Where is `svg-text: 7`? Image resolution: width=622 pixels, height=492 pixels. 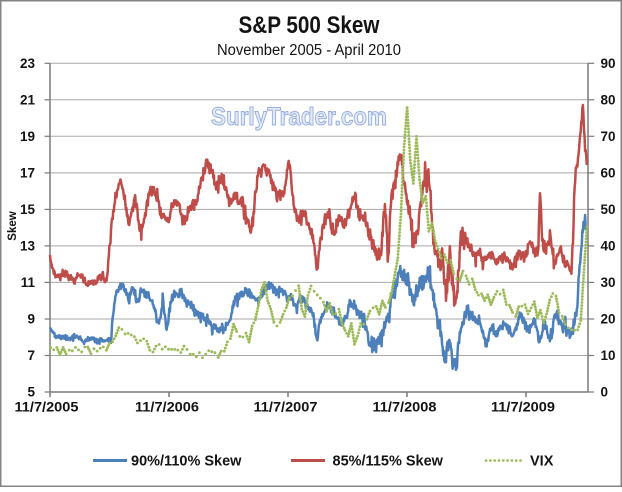
svg-text: 7 is located at coordinates (31, 355).